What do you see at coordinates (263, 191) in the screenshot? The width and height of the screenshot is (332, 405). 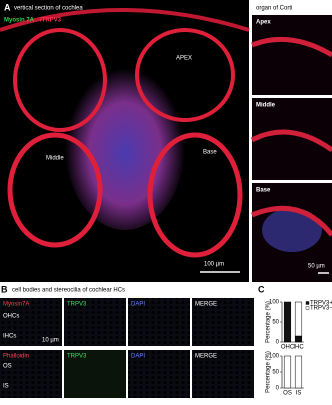 I see `subpanel-label: Base` at bounding box center [263, 191].